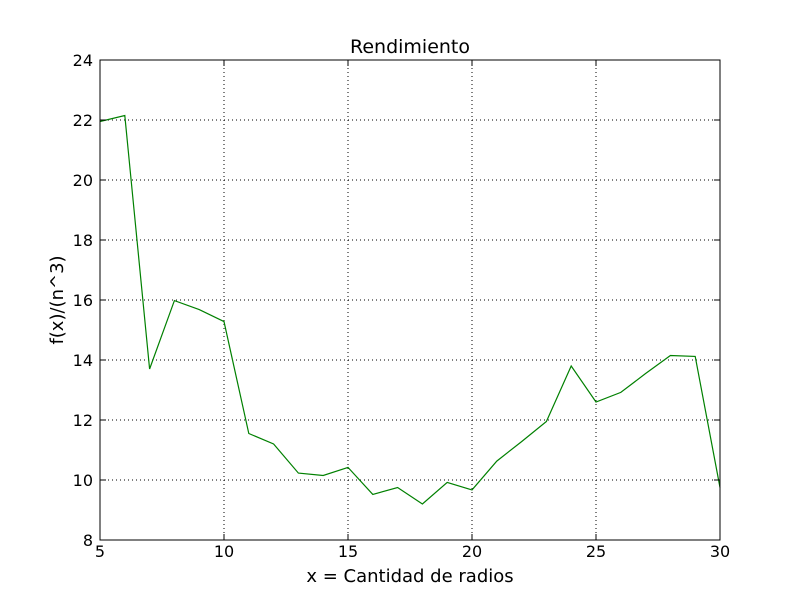 The width and height of the screenshot is (800, 604). Describe the element at coordinates (83, 180) in the screenshot. I see `y-tick-label: 20` at that location.